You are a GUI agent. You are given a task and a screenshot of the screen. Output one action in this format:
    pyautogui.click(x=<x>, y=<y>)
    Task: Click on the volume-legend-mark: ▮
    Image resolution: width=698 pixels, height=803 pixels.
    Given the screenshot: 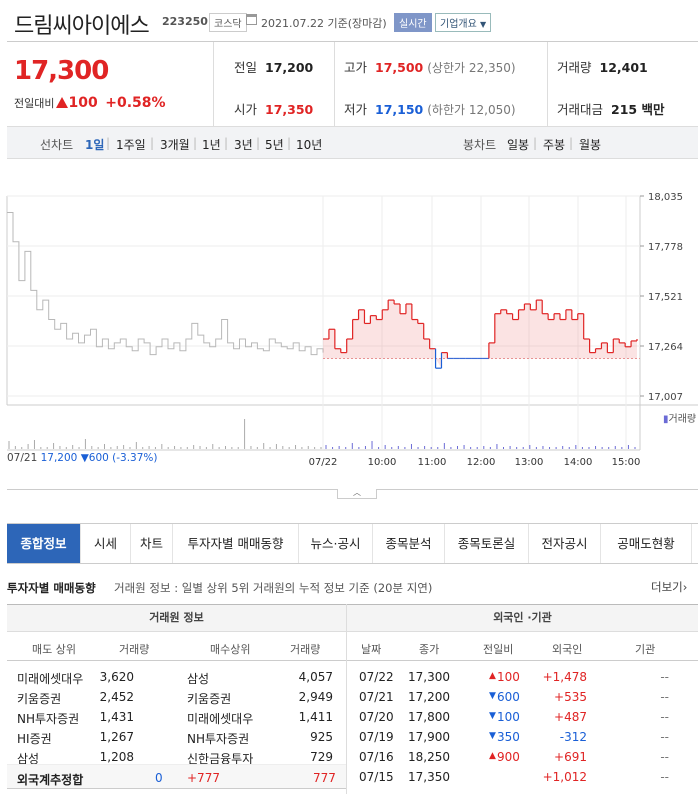 What is the action you would take?
    pyautogui.click(x=666, y=419)
    